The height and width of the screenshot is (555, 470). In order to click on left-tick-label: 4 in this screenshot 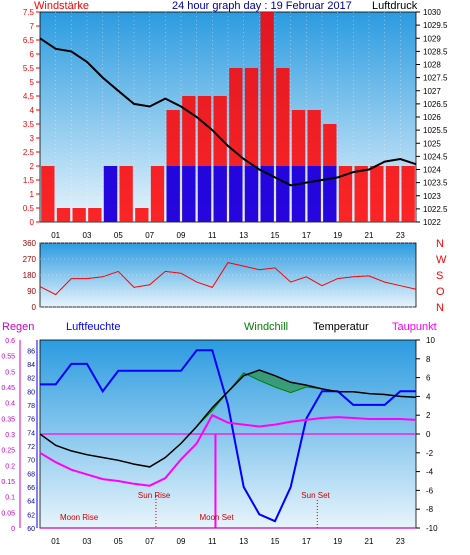, I will do `click(32, 110)`.